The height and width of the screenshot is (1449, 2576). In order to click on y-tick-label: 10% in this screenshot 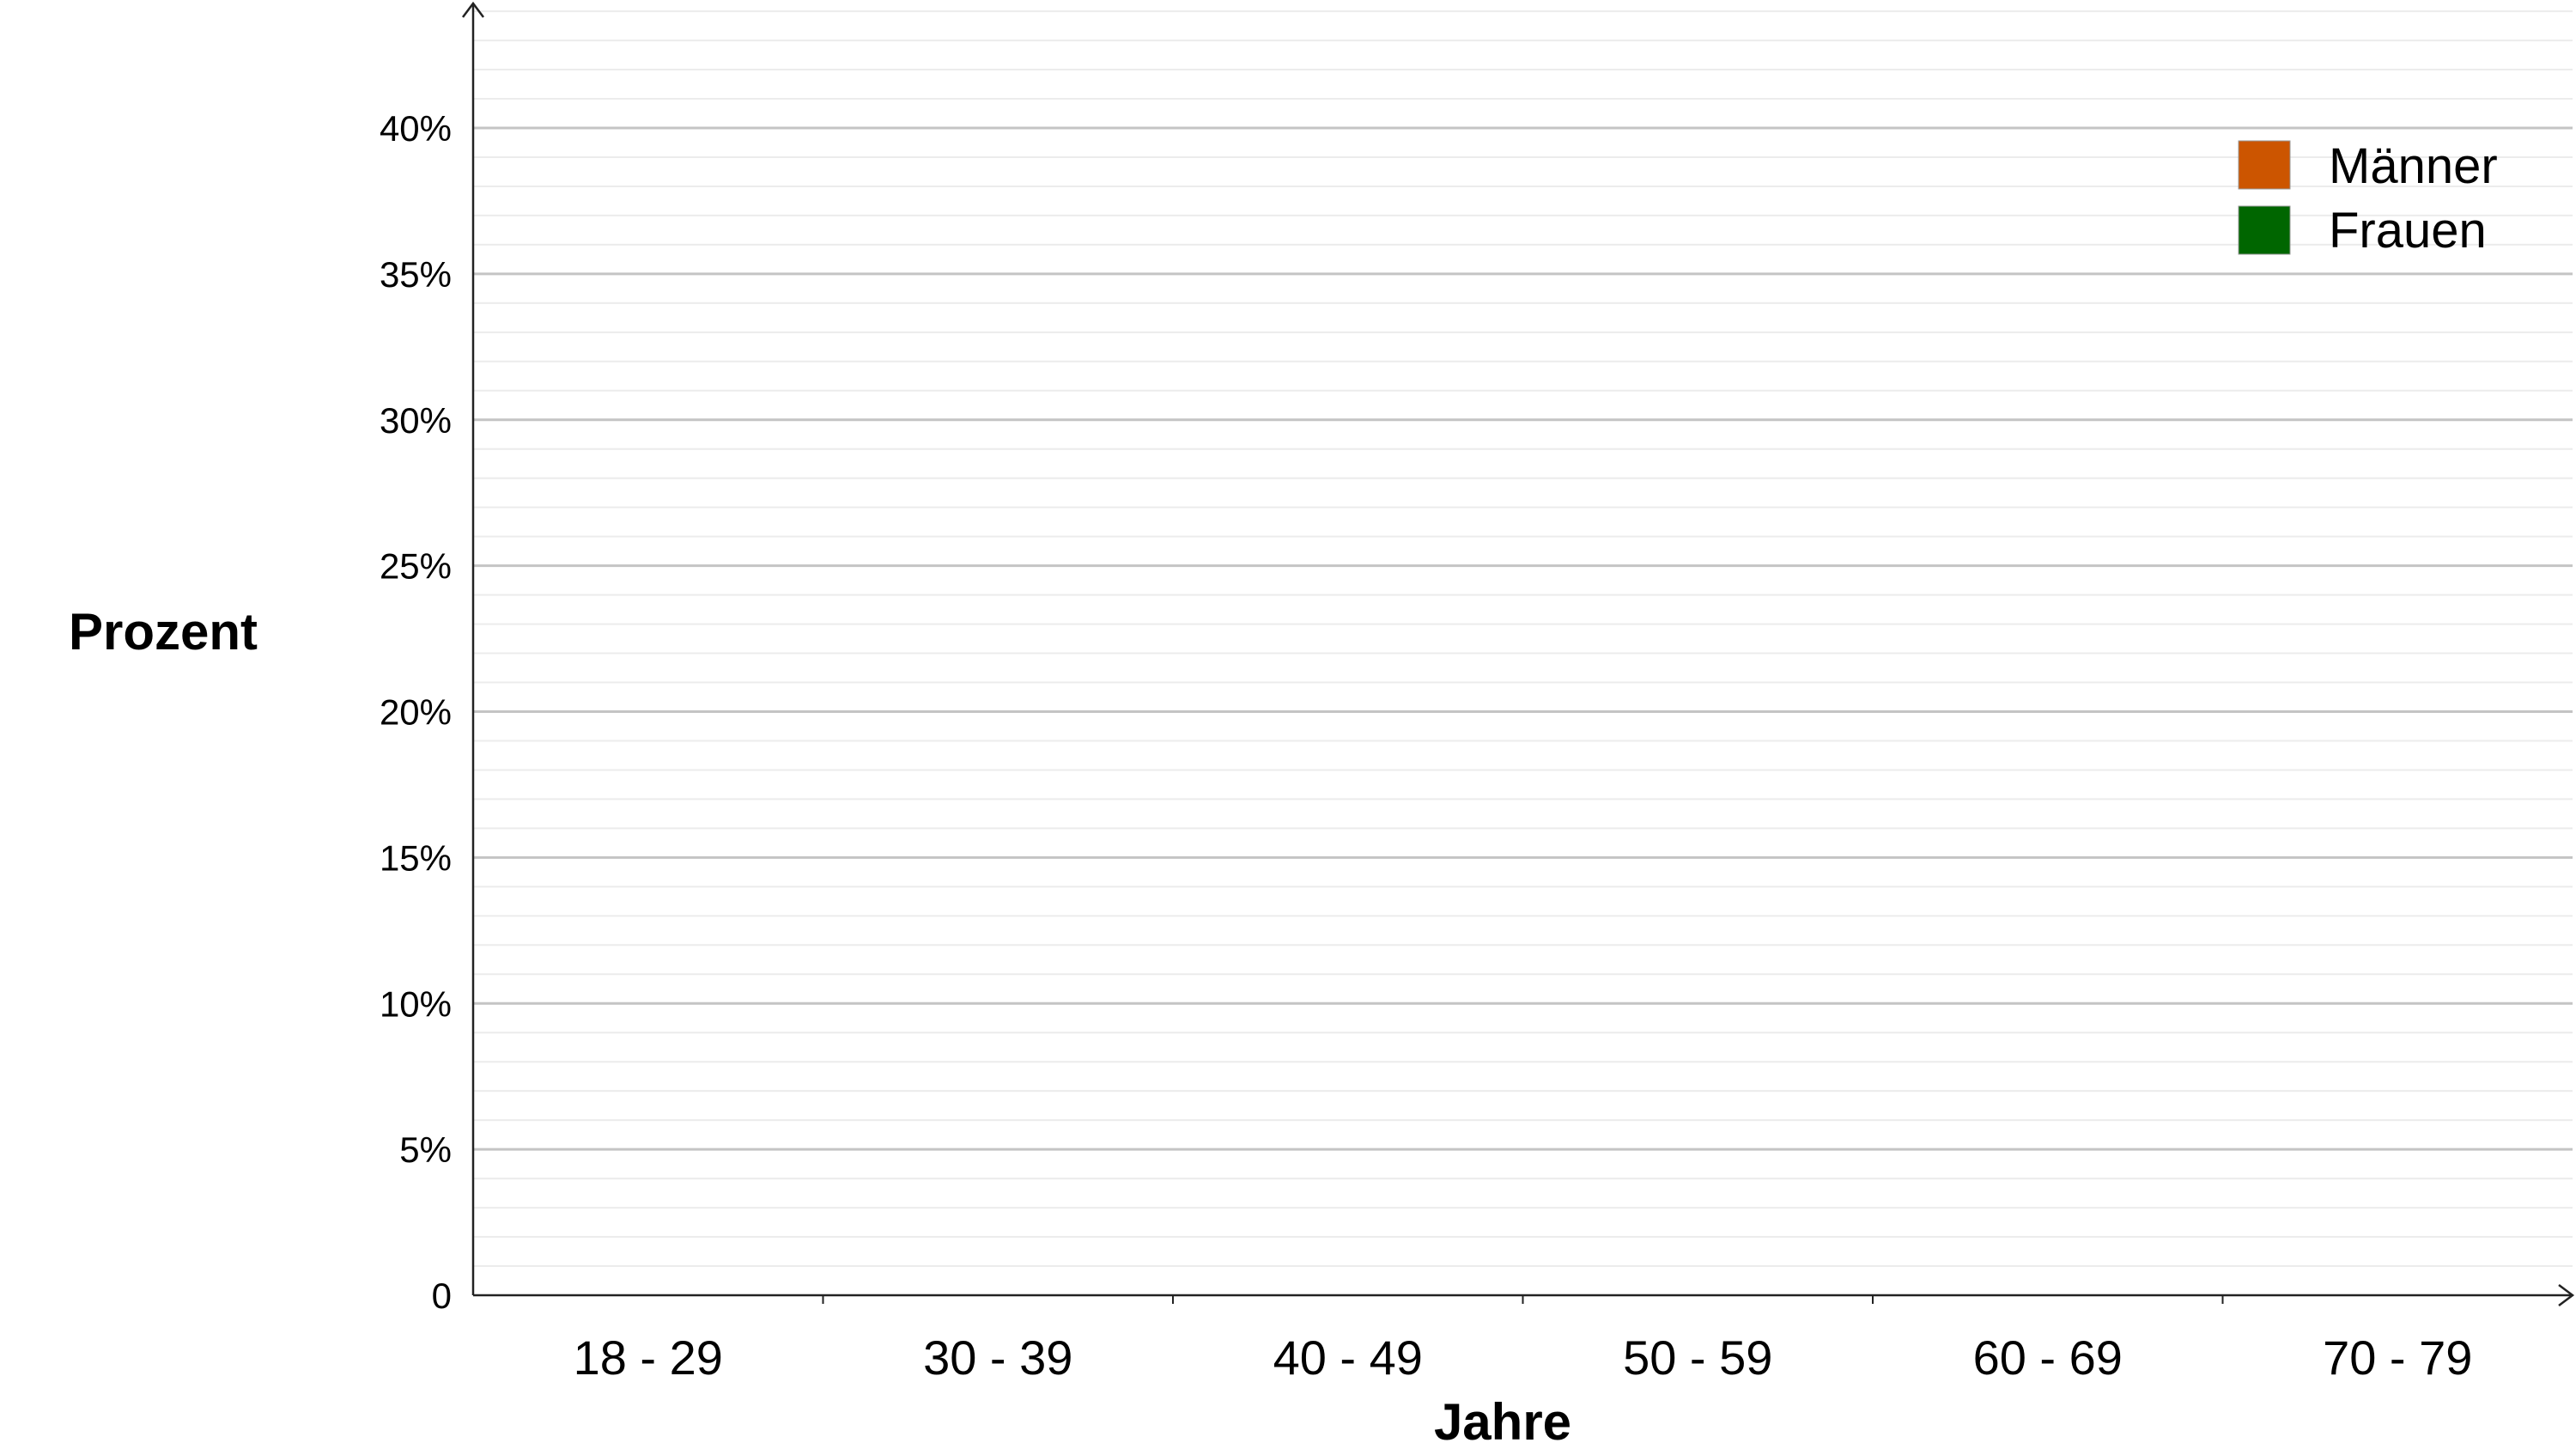, I will do `click(416, 1003)`.